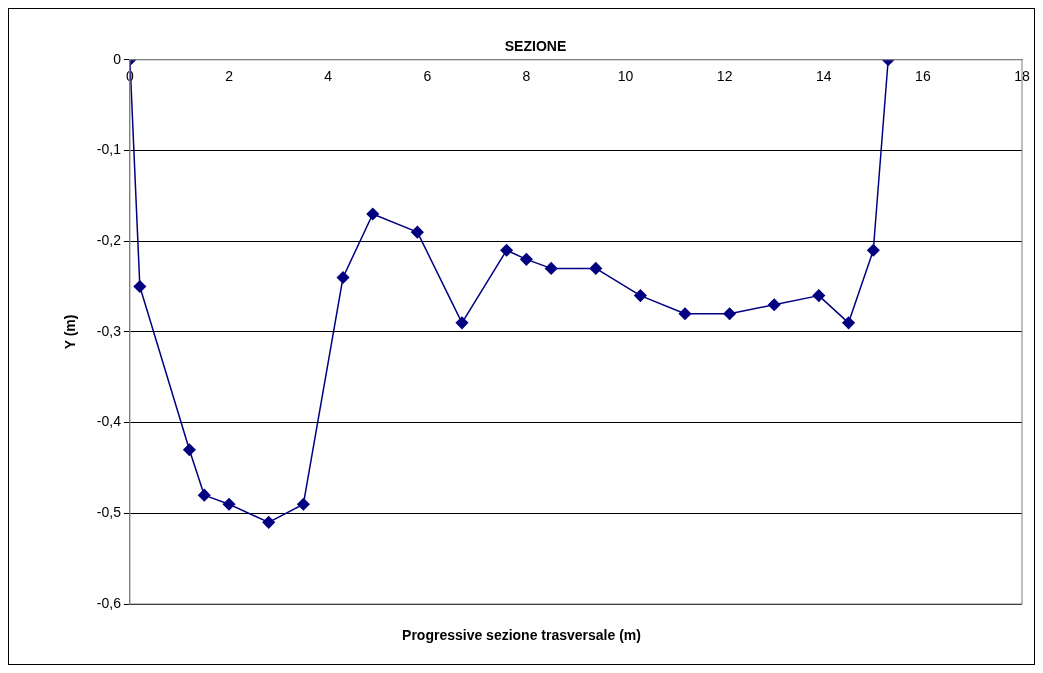 The width and height of the screenshot is (1043, 673). I want to click on y-tick-label: -0,5, so click(109, 512).